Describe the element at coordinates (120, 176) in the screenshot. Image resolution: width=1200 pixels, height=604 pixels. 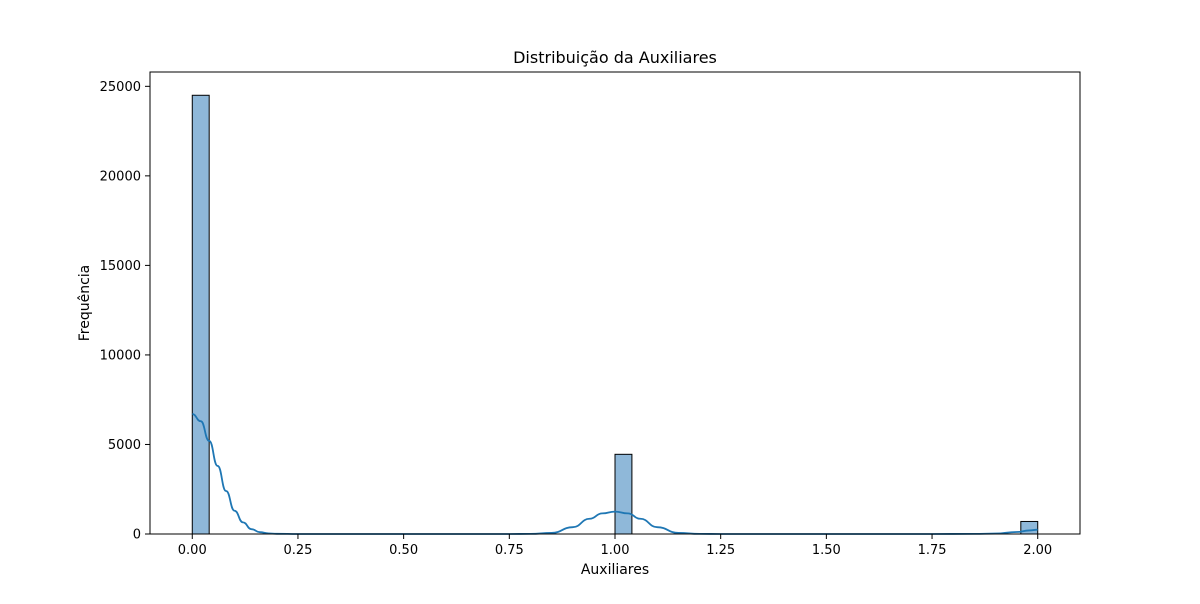
I see `y-tick-label: 20000` at that location.